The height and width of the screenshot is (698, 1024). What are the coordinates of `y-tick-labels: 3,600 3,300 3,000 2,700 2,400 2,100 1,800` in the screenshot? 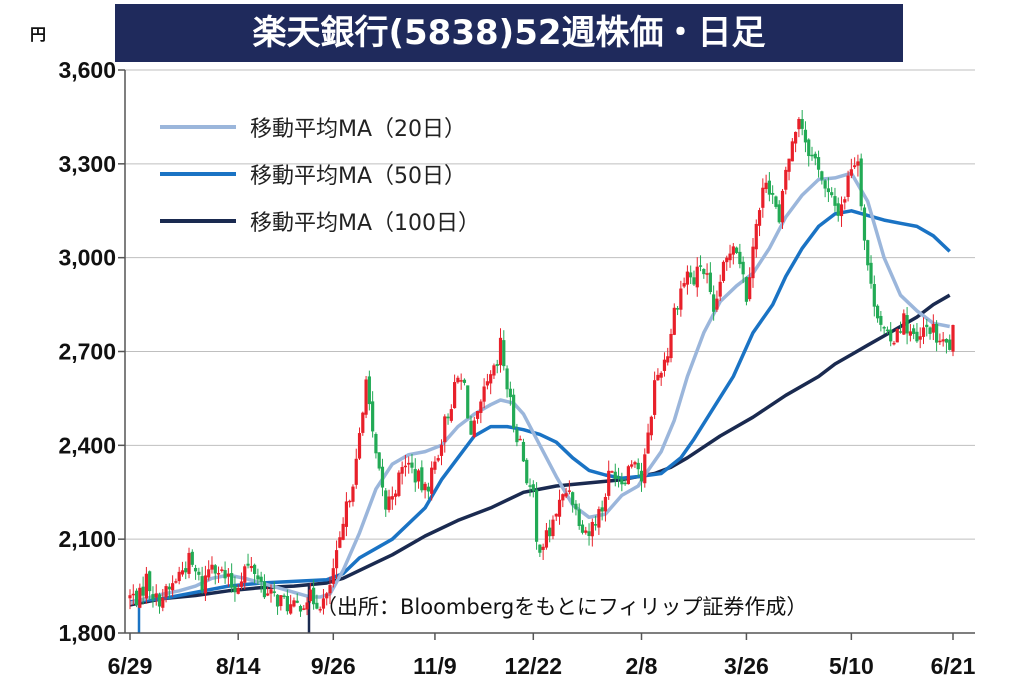 It's located at (91, 351).